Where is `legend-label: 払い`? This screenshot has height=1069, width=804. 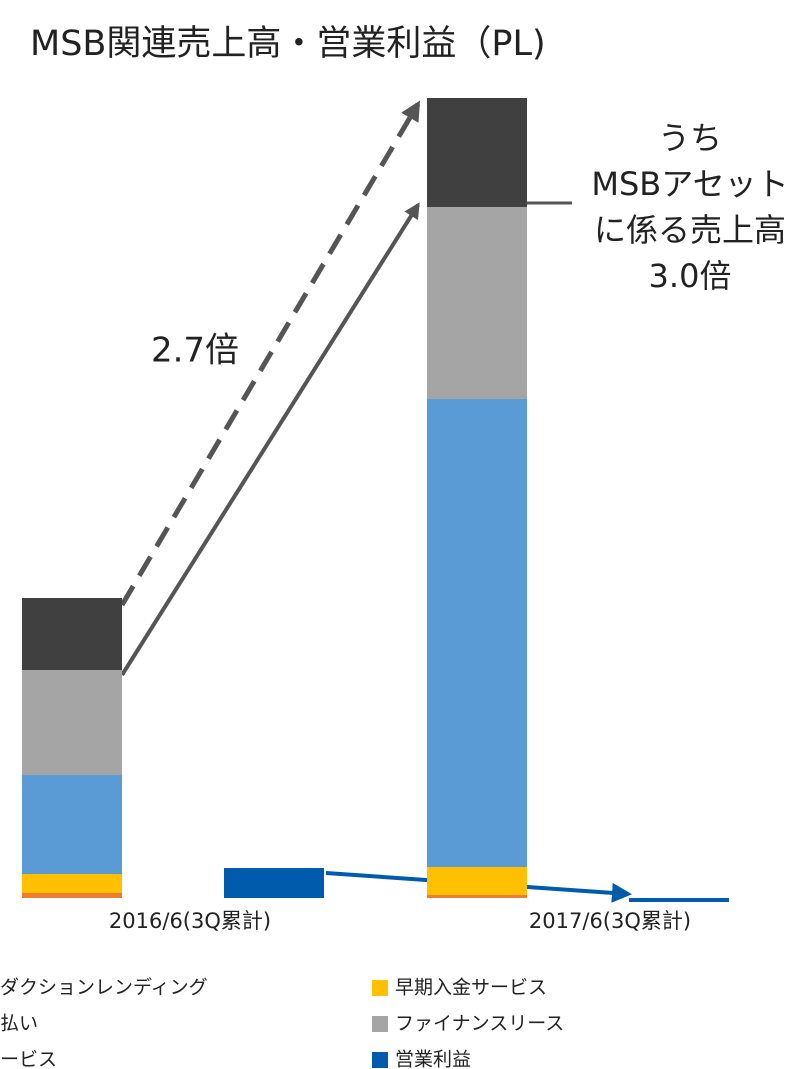
legend-label: 払い is located at coordinates (19, 1024).